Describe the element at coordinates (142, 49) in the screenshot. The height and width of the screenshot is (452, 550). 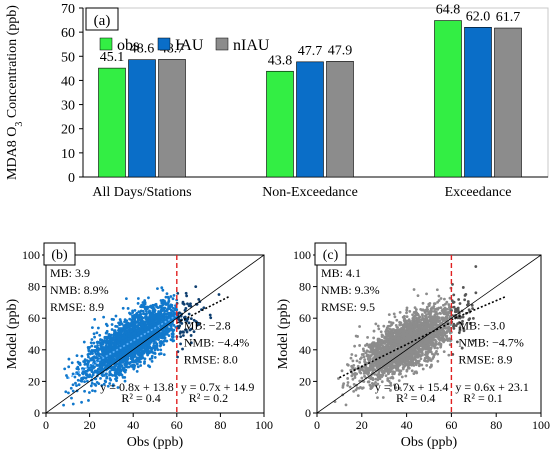
I see `bar-value-label: 48.6` at that location.